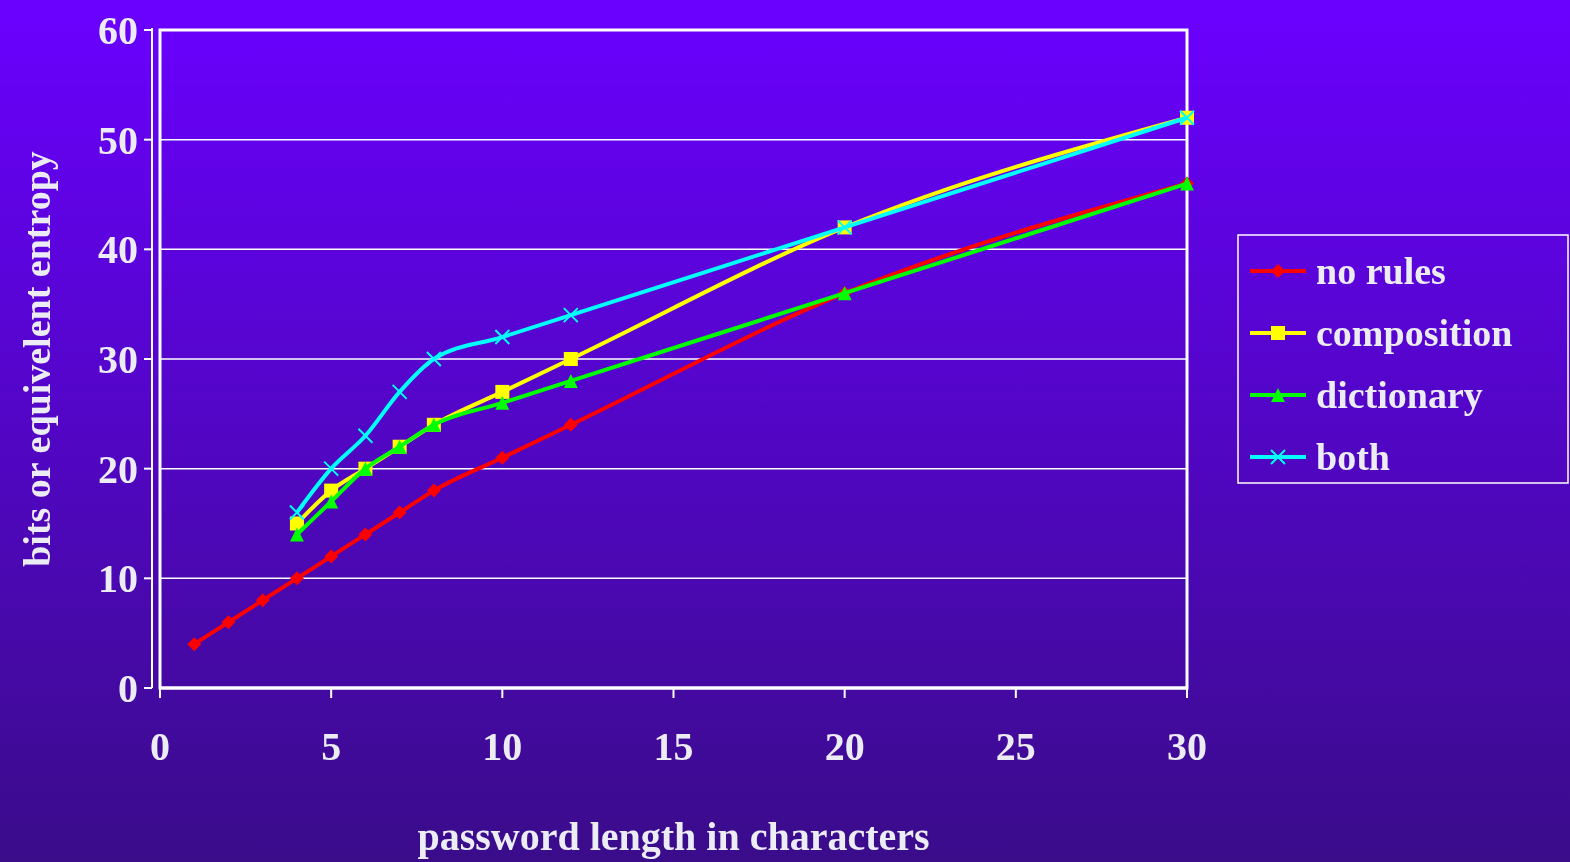 This screenshot has width=1570, height=862. Describe the element at coordinates (128, 688) in the screenshot. I see `y-tick-label: 0` at that location.